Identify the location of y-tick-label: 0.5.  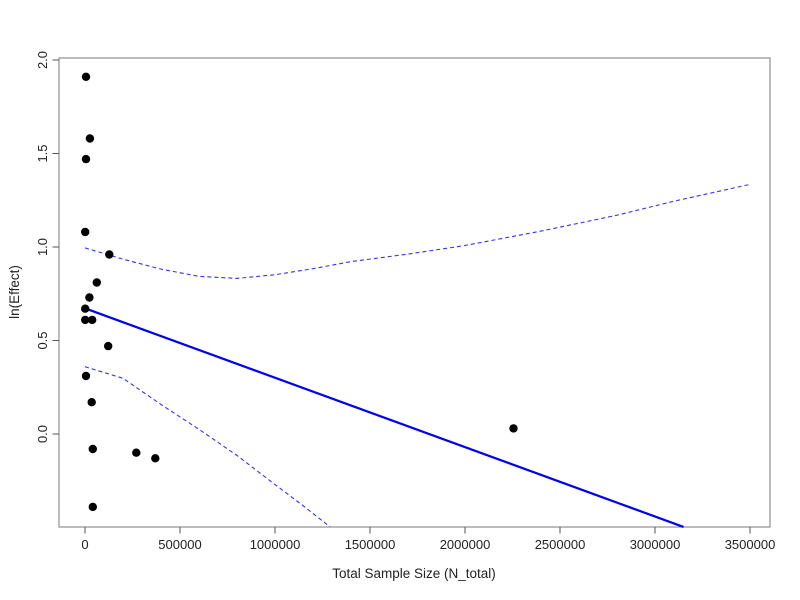
(42, 340).